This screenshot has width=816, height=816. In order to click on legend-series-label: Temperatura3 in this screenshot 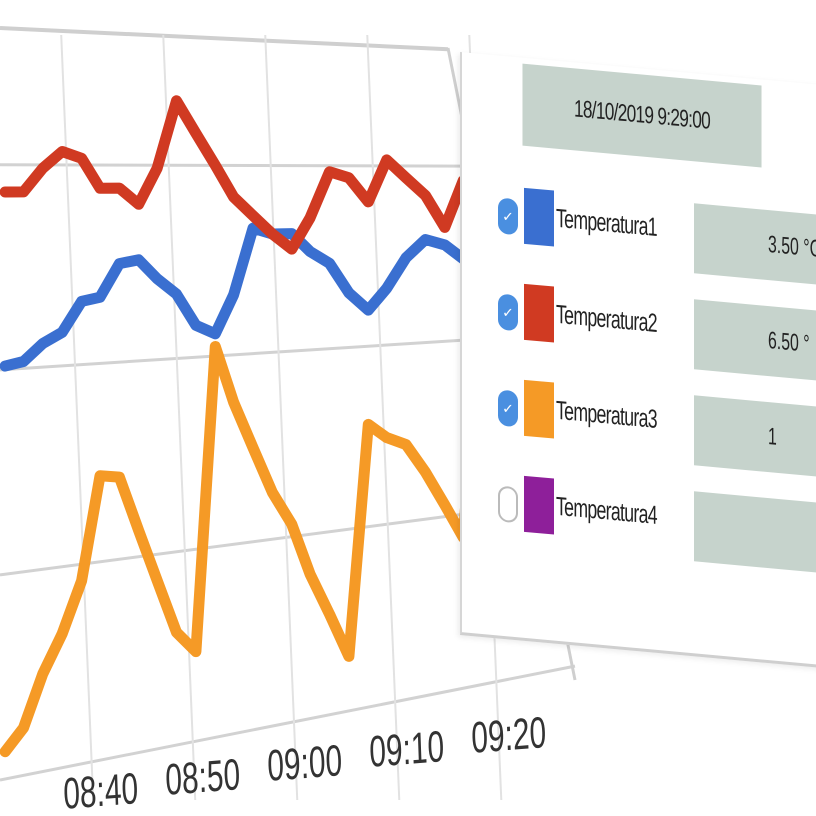, I will do `click(606, 414)`.